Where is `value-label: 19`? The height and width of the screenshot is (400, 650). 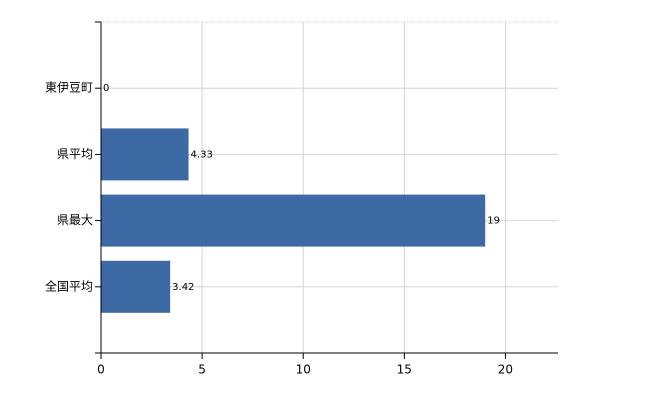
value-label: 19 is located at coordinates (493, 221).